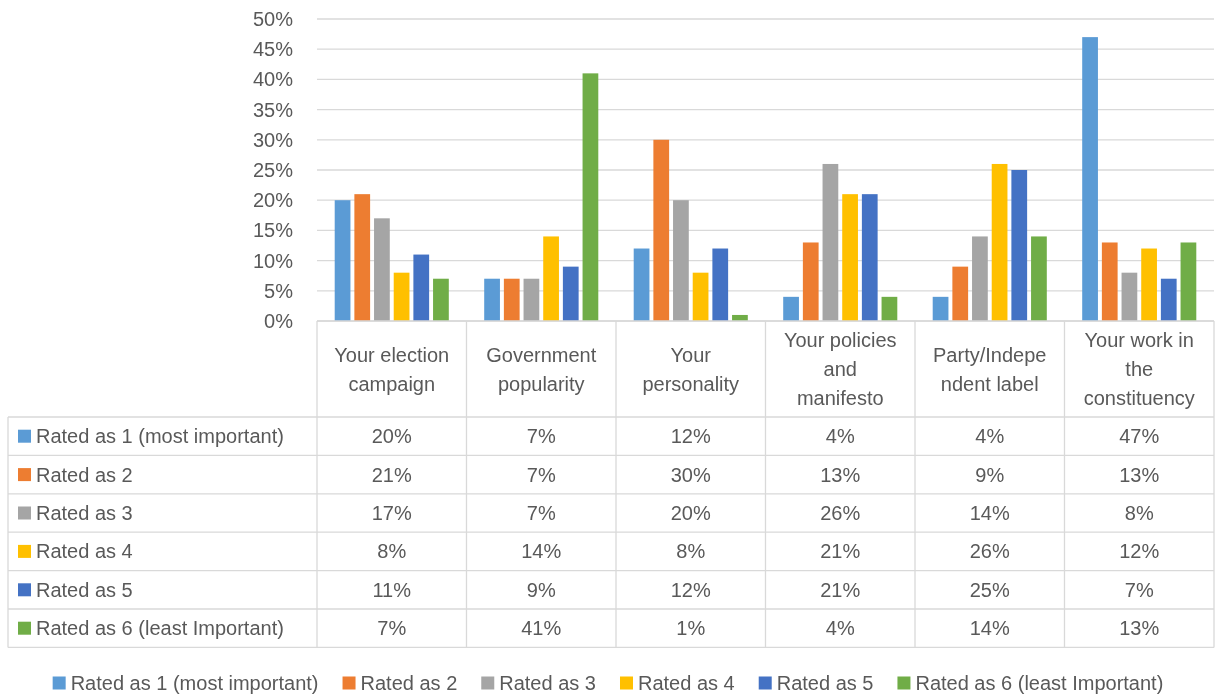 This screenshot has height=698, width=1216. What do you see at coordinates (84, 551) in the screenshot?
I see `legend-label: Rated as 4` at bounding box center [84, 551].